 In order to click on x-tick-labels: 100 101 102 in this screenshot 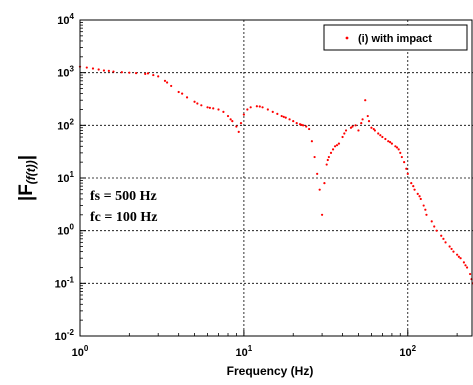, I will do `click(244, 351)`.